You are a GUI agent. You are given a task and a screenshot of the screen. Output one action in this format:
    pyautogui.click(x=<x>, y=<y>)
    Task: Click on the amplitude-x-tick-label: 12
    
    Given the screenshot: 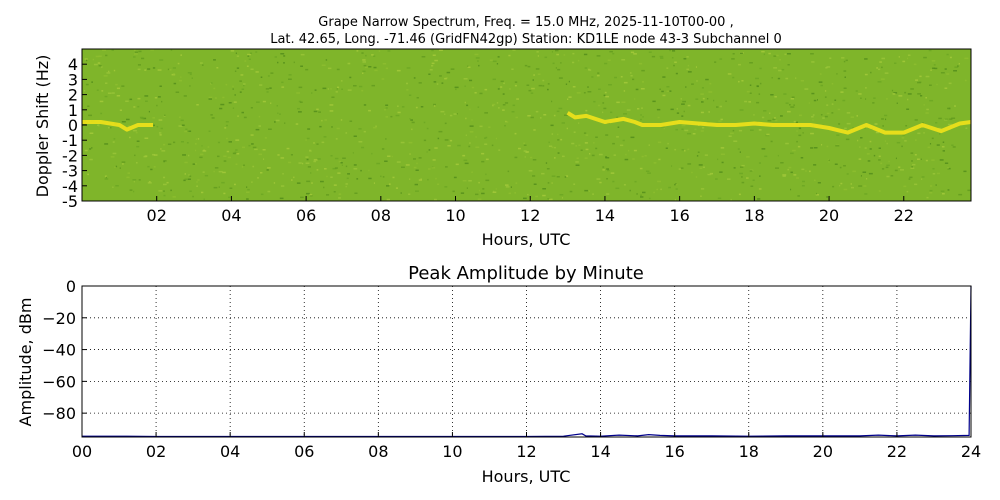 What is the action you would take?
    pyautogui.click(x=526, y=451)
    